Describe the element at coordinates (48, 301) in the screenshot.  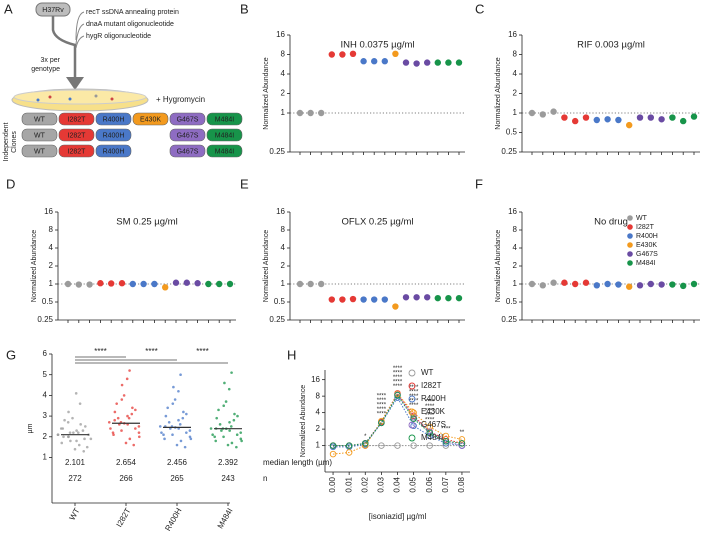
I see `y-tick-label: 0.5` at that location.